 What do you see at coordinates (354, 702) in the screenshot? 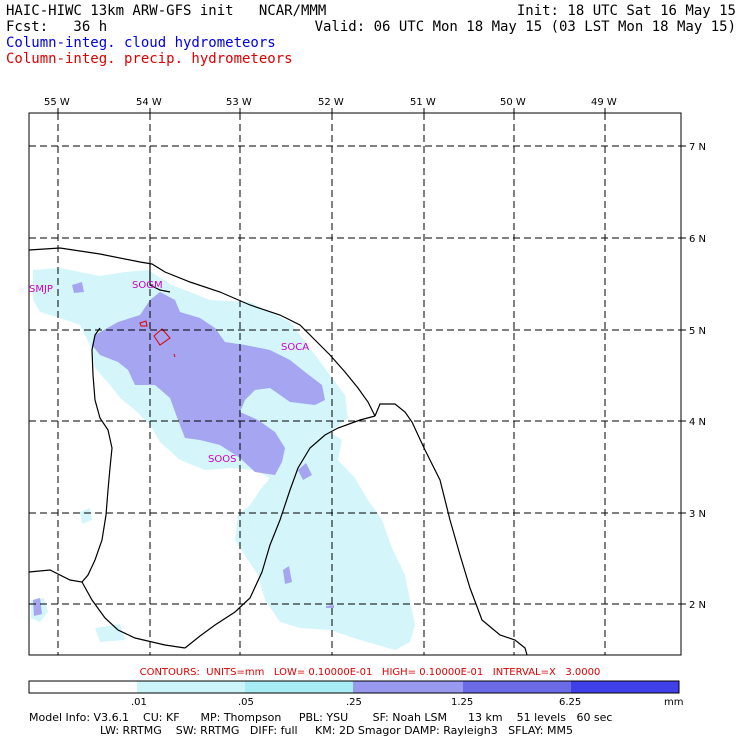
I see `colorbar-tick: .25` at bounding box center [354, 702].